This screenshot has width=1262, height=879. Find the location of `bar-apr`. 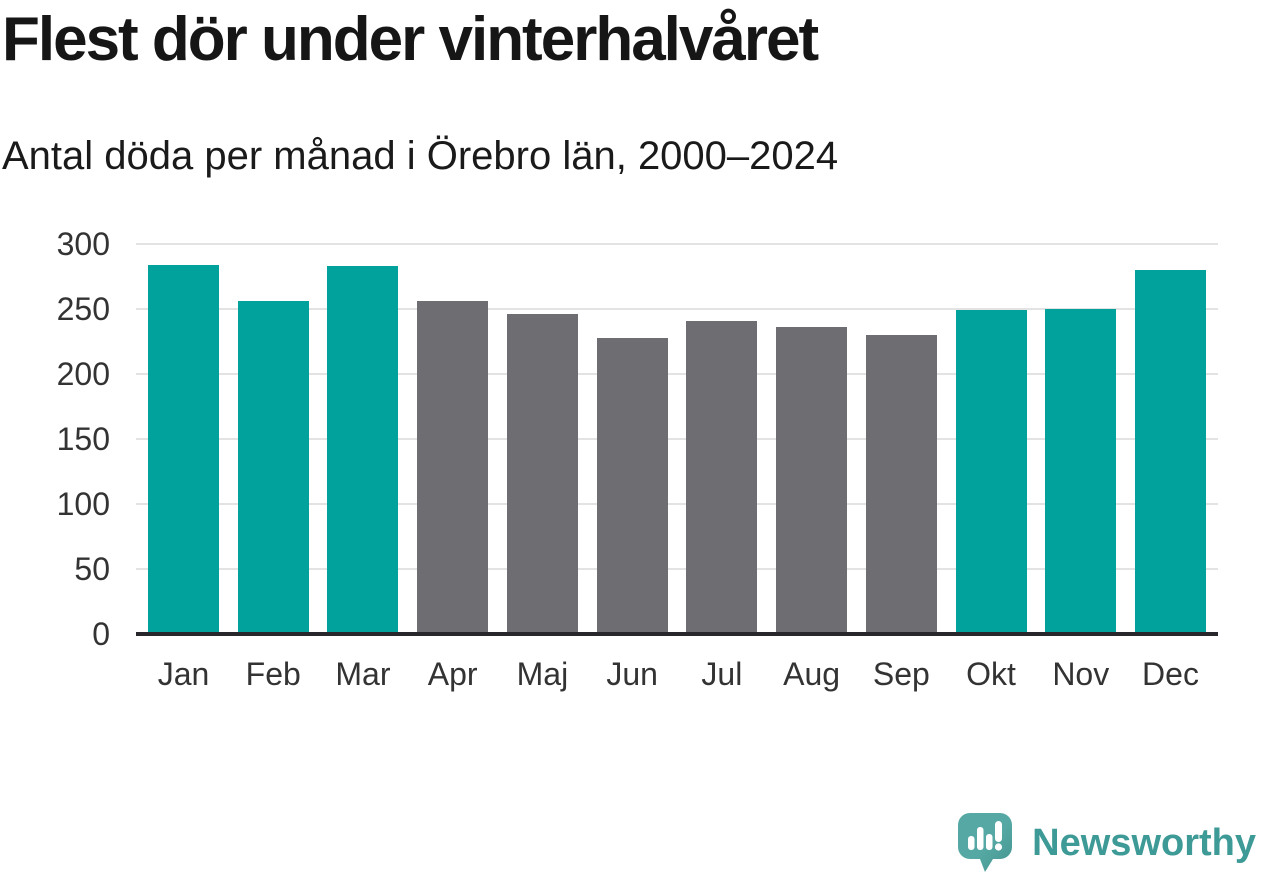

bar-apr is located at coordinates (453, 467).